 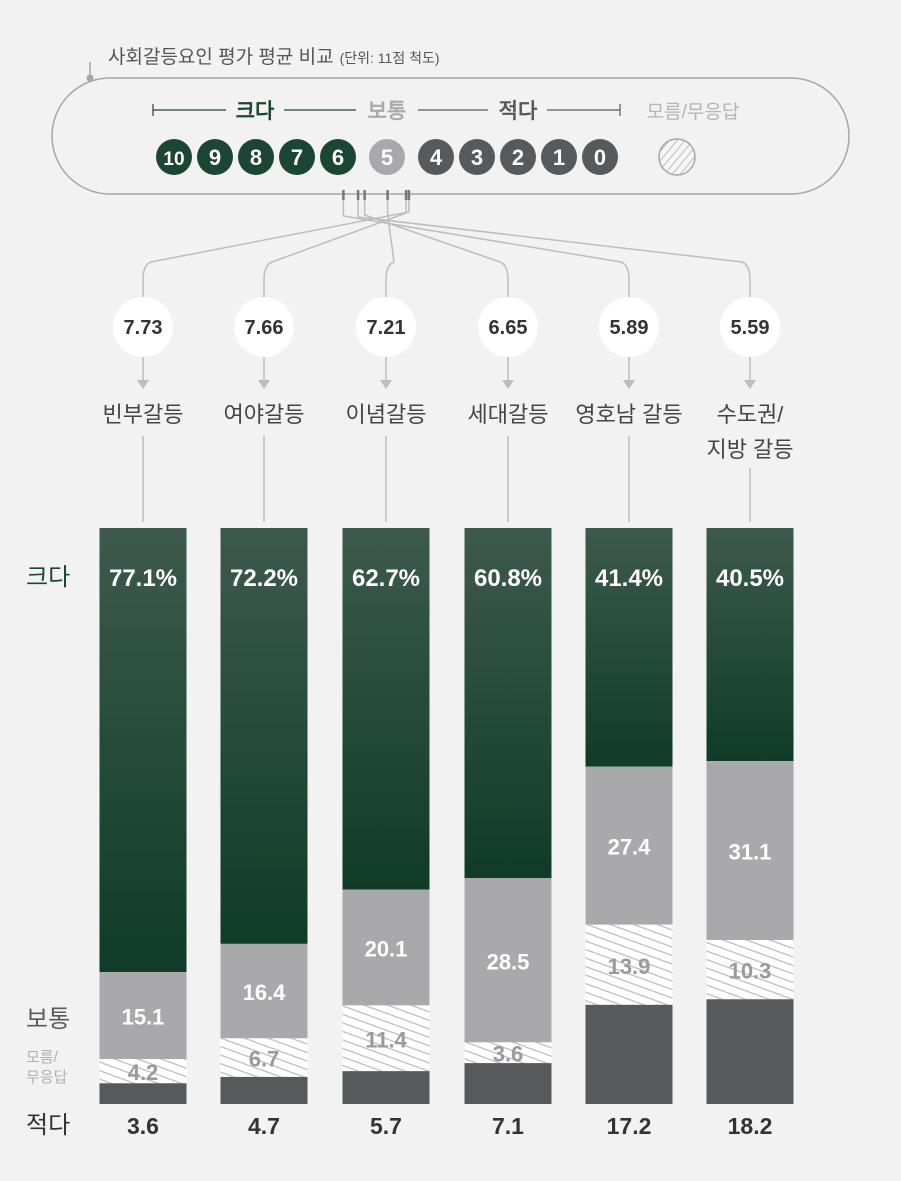 What do you see at coordinates (143, 1126) in the screenshot?
I see `bar-value-small: 3.6` at bounding box center [143, 1126].